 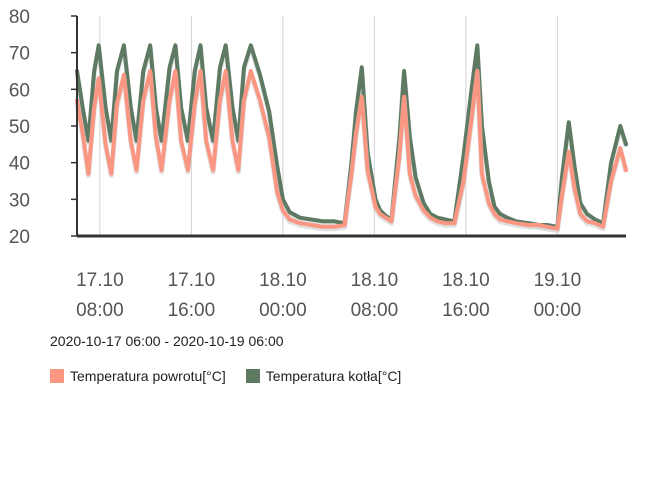 I want to click on y-tick-label: 40, so click(x=19, y=164).